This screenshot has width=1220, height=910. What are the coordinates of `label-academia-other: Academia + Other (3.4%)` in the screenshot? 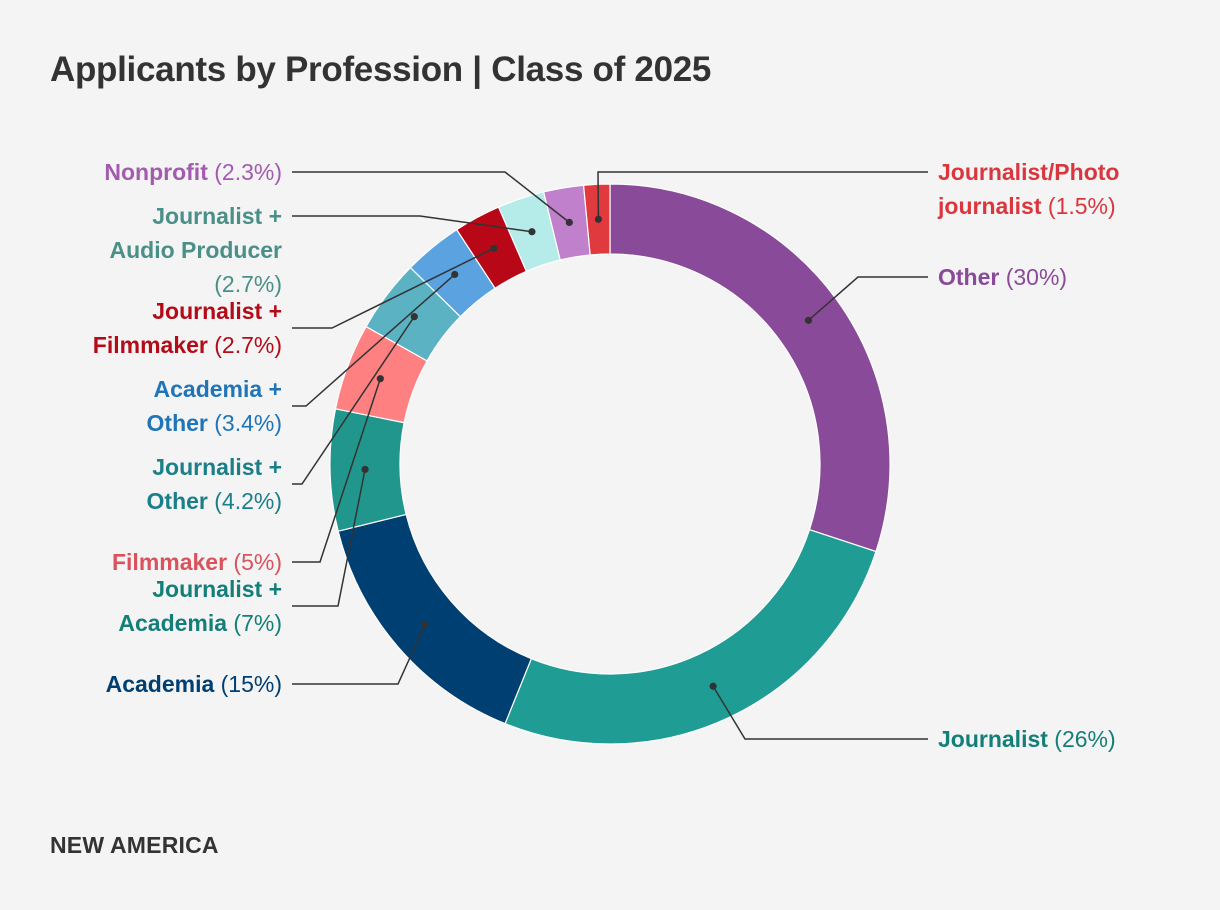 It's located at (214, 406).